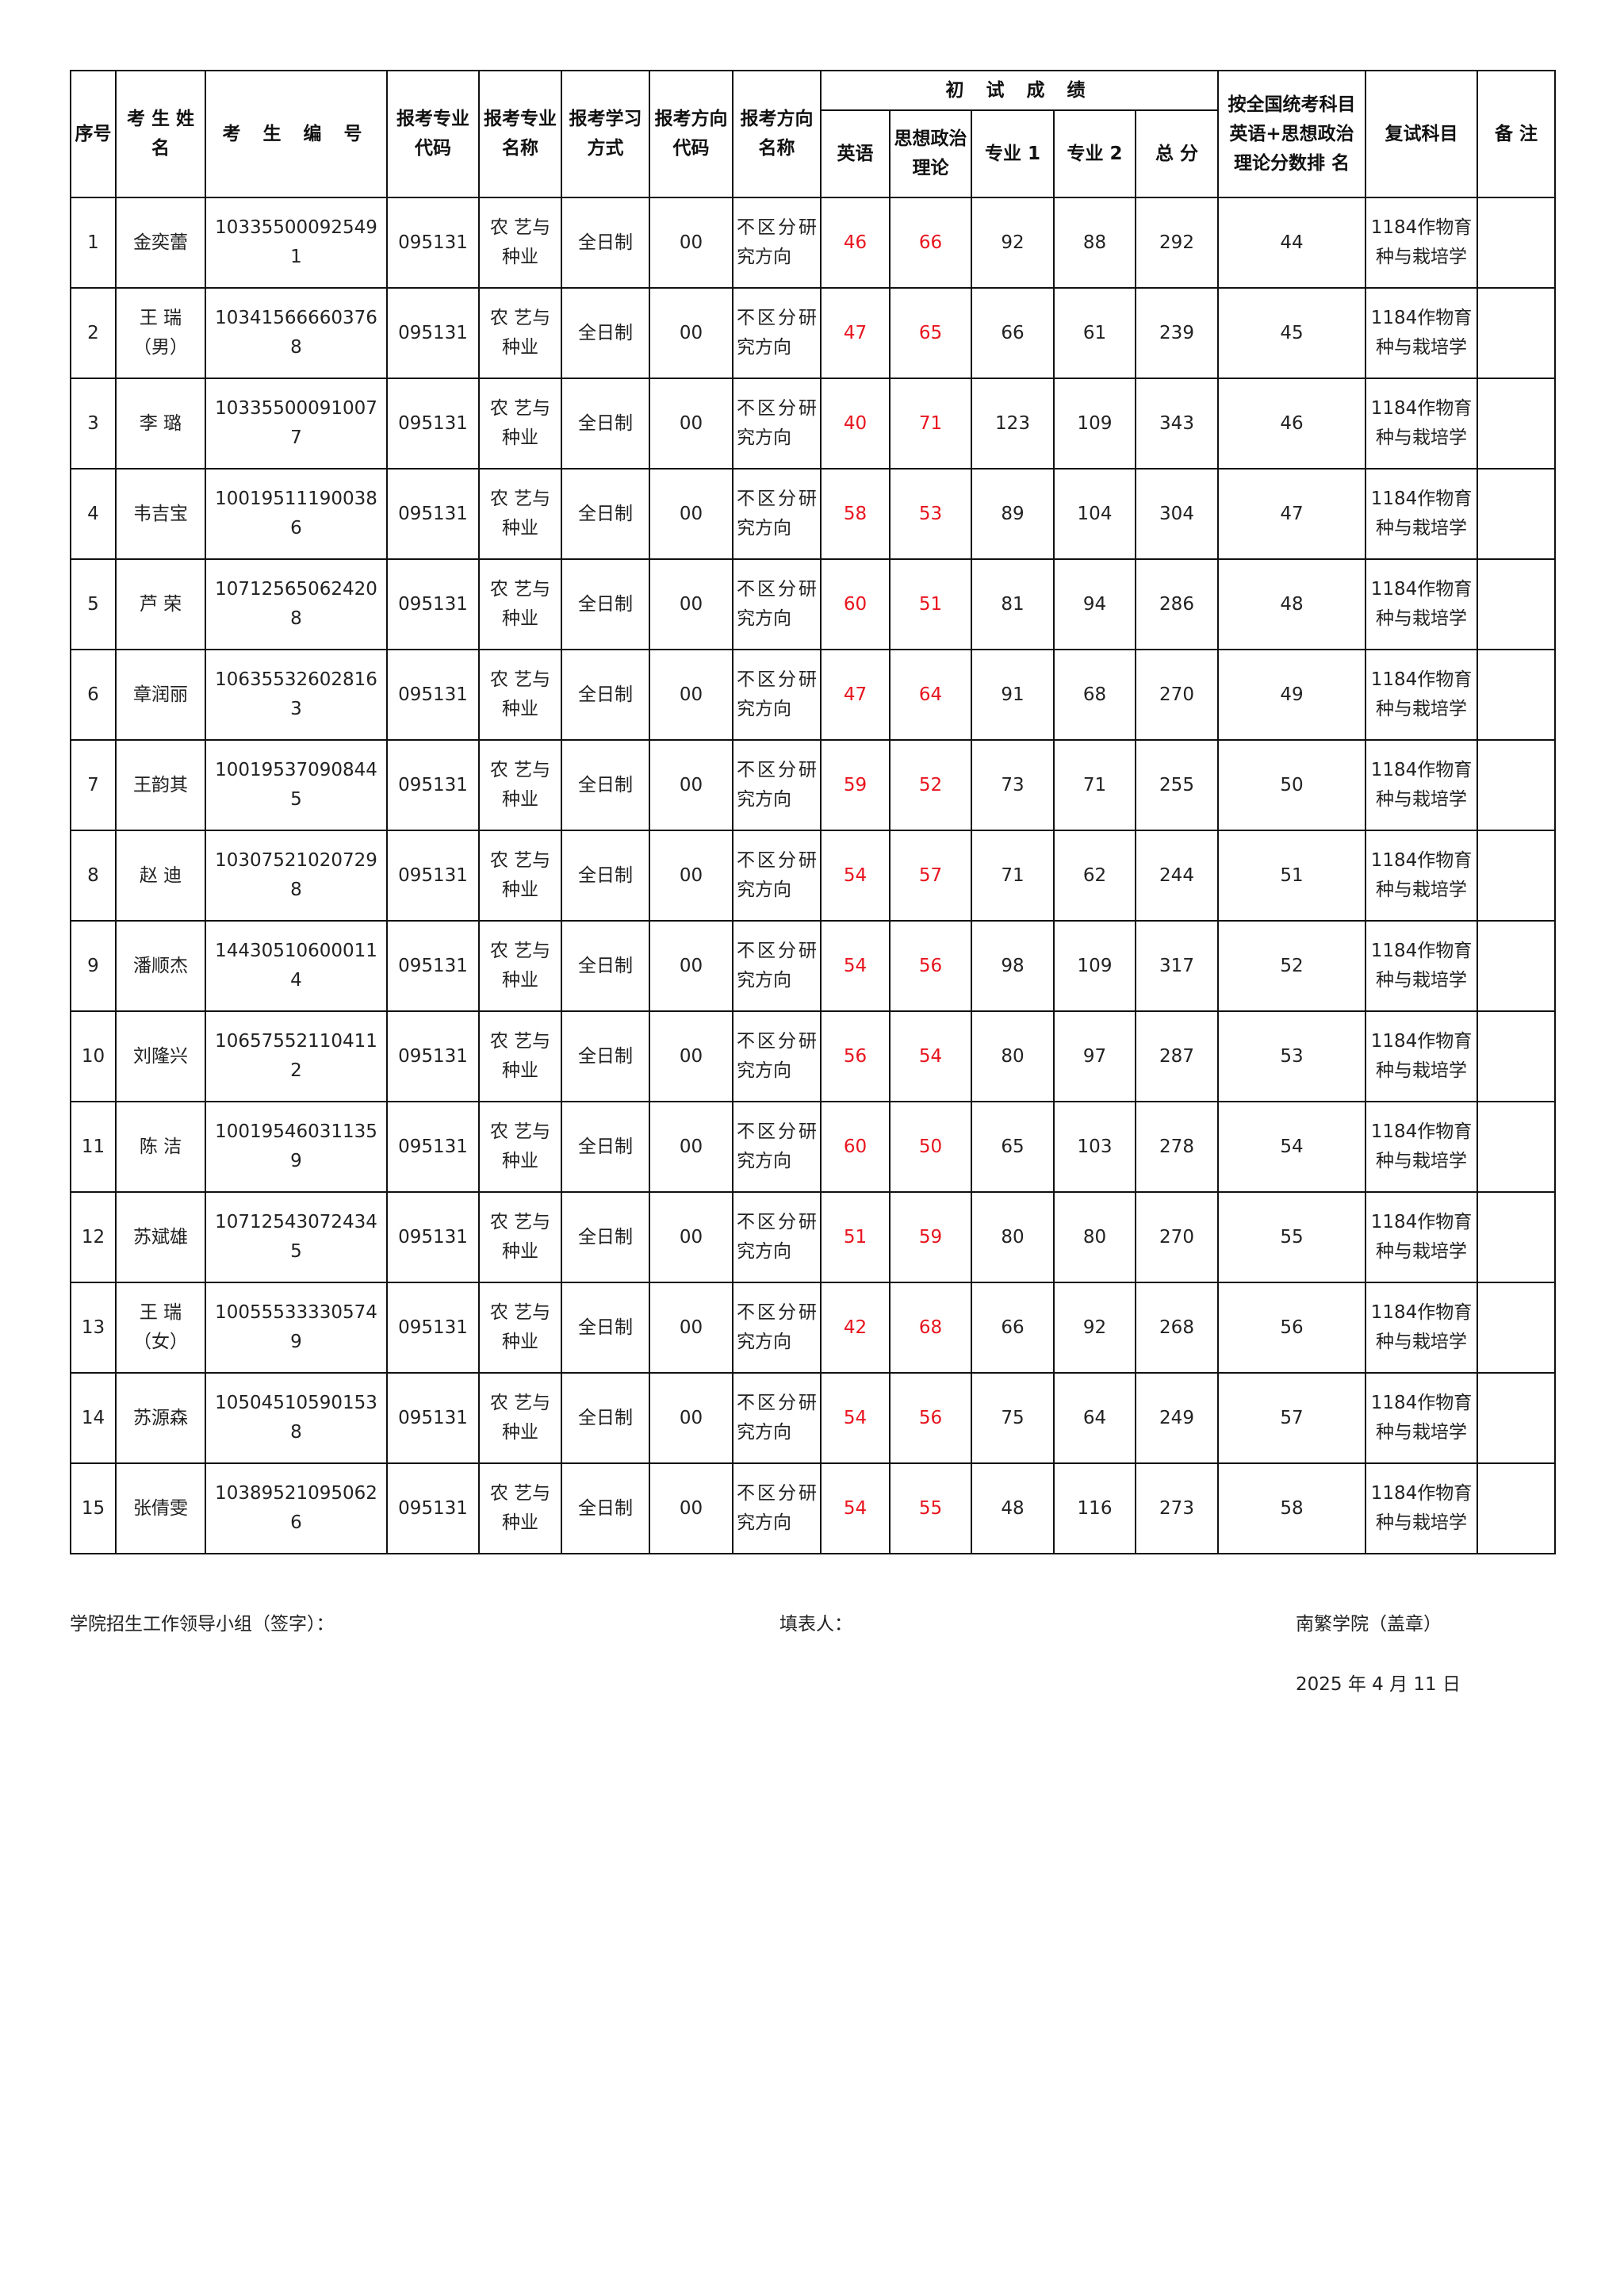 The image size is (1624, 2296). Describe the element at coordinates (160, 243) in the screenshot. I see `cell-name: 金奕蕾` at that location.